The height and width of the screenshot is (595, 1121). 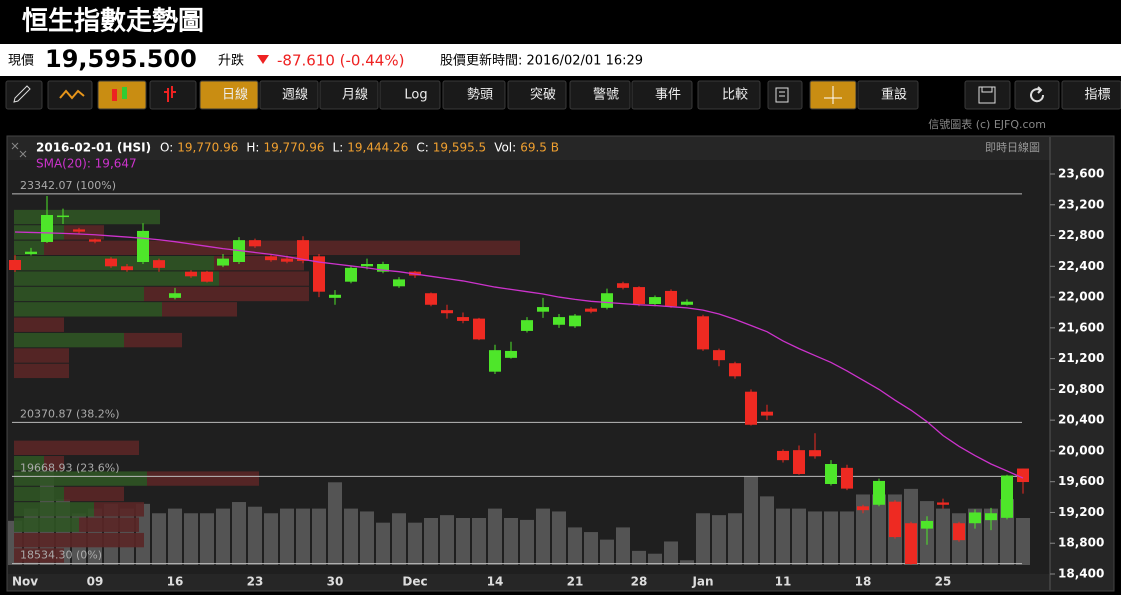 What do you see at coordinates (340, 61) in the screenshot?
I see `change: -87.610 (-0.44%)` at bounding box center [340, 61].